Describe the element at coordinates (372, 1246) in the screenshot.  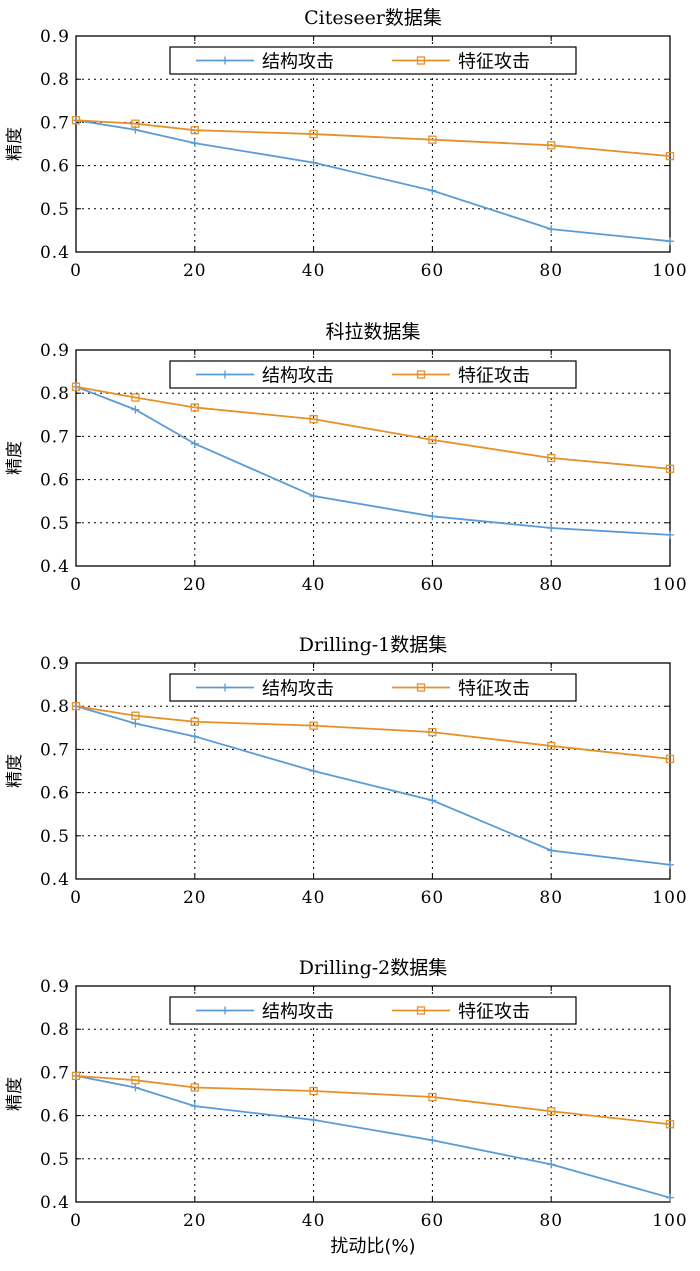
I see `x-axis-label: 扰动比(%)` at that location.